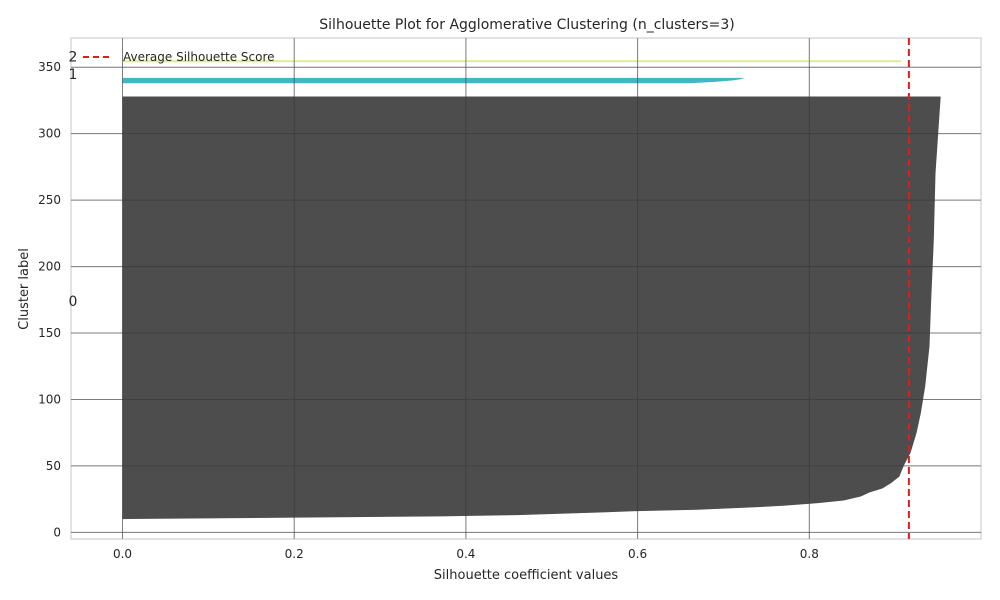  I want to click on x-tick-label: 0.2, so click(294, 554).